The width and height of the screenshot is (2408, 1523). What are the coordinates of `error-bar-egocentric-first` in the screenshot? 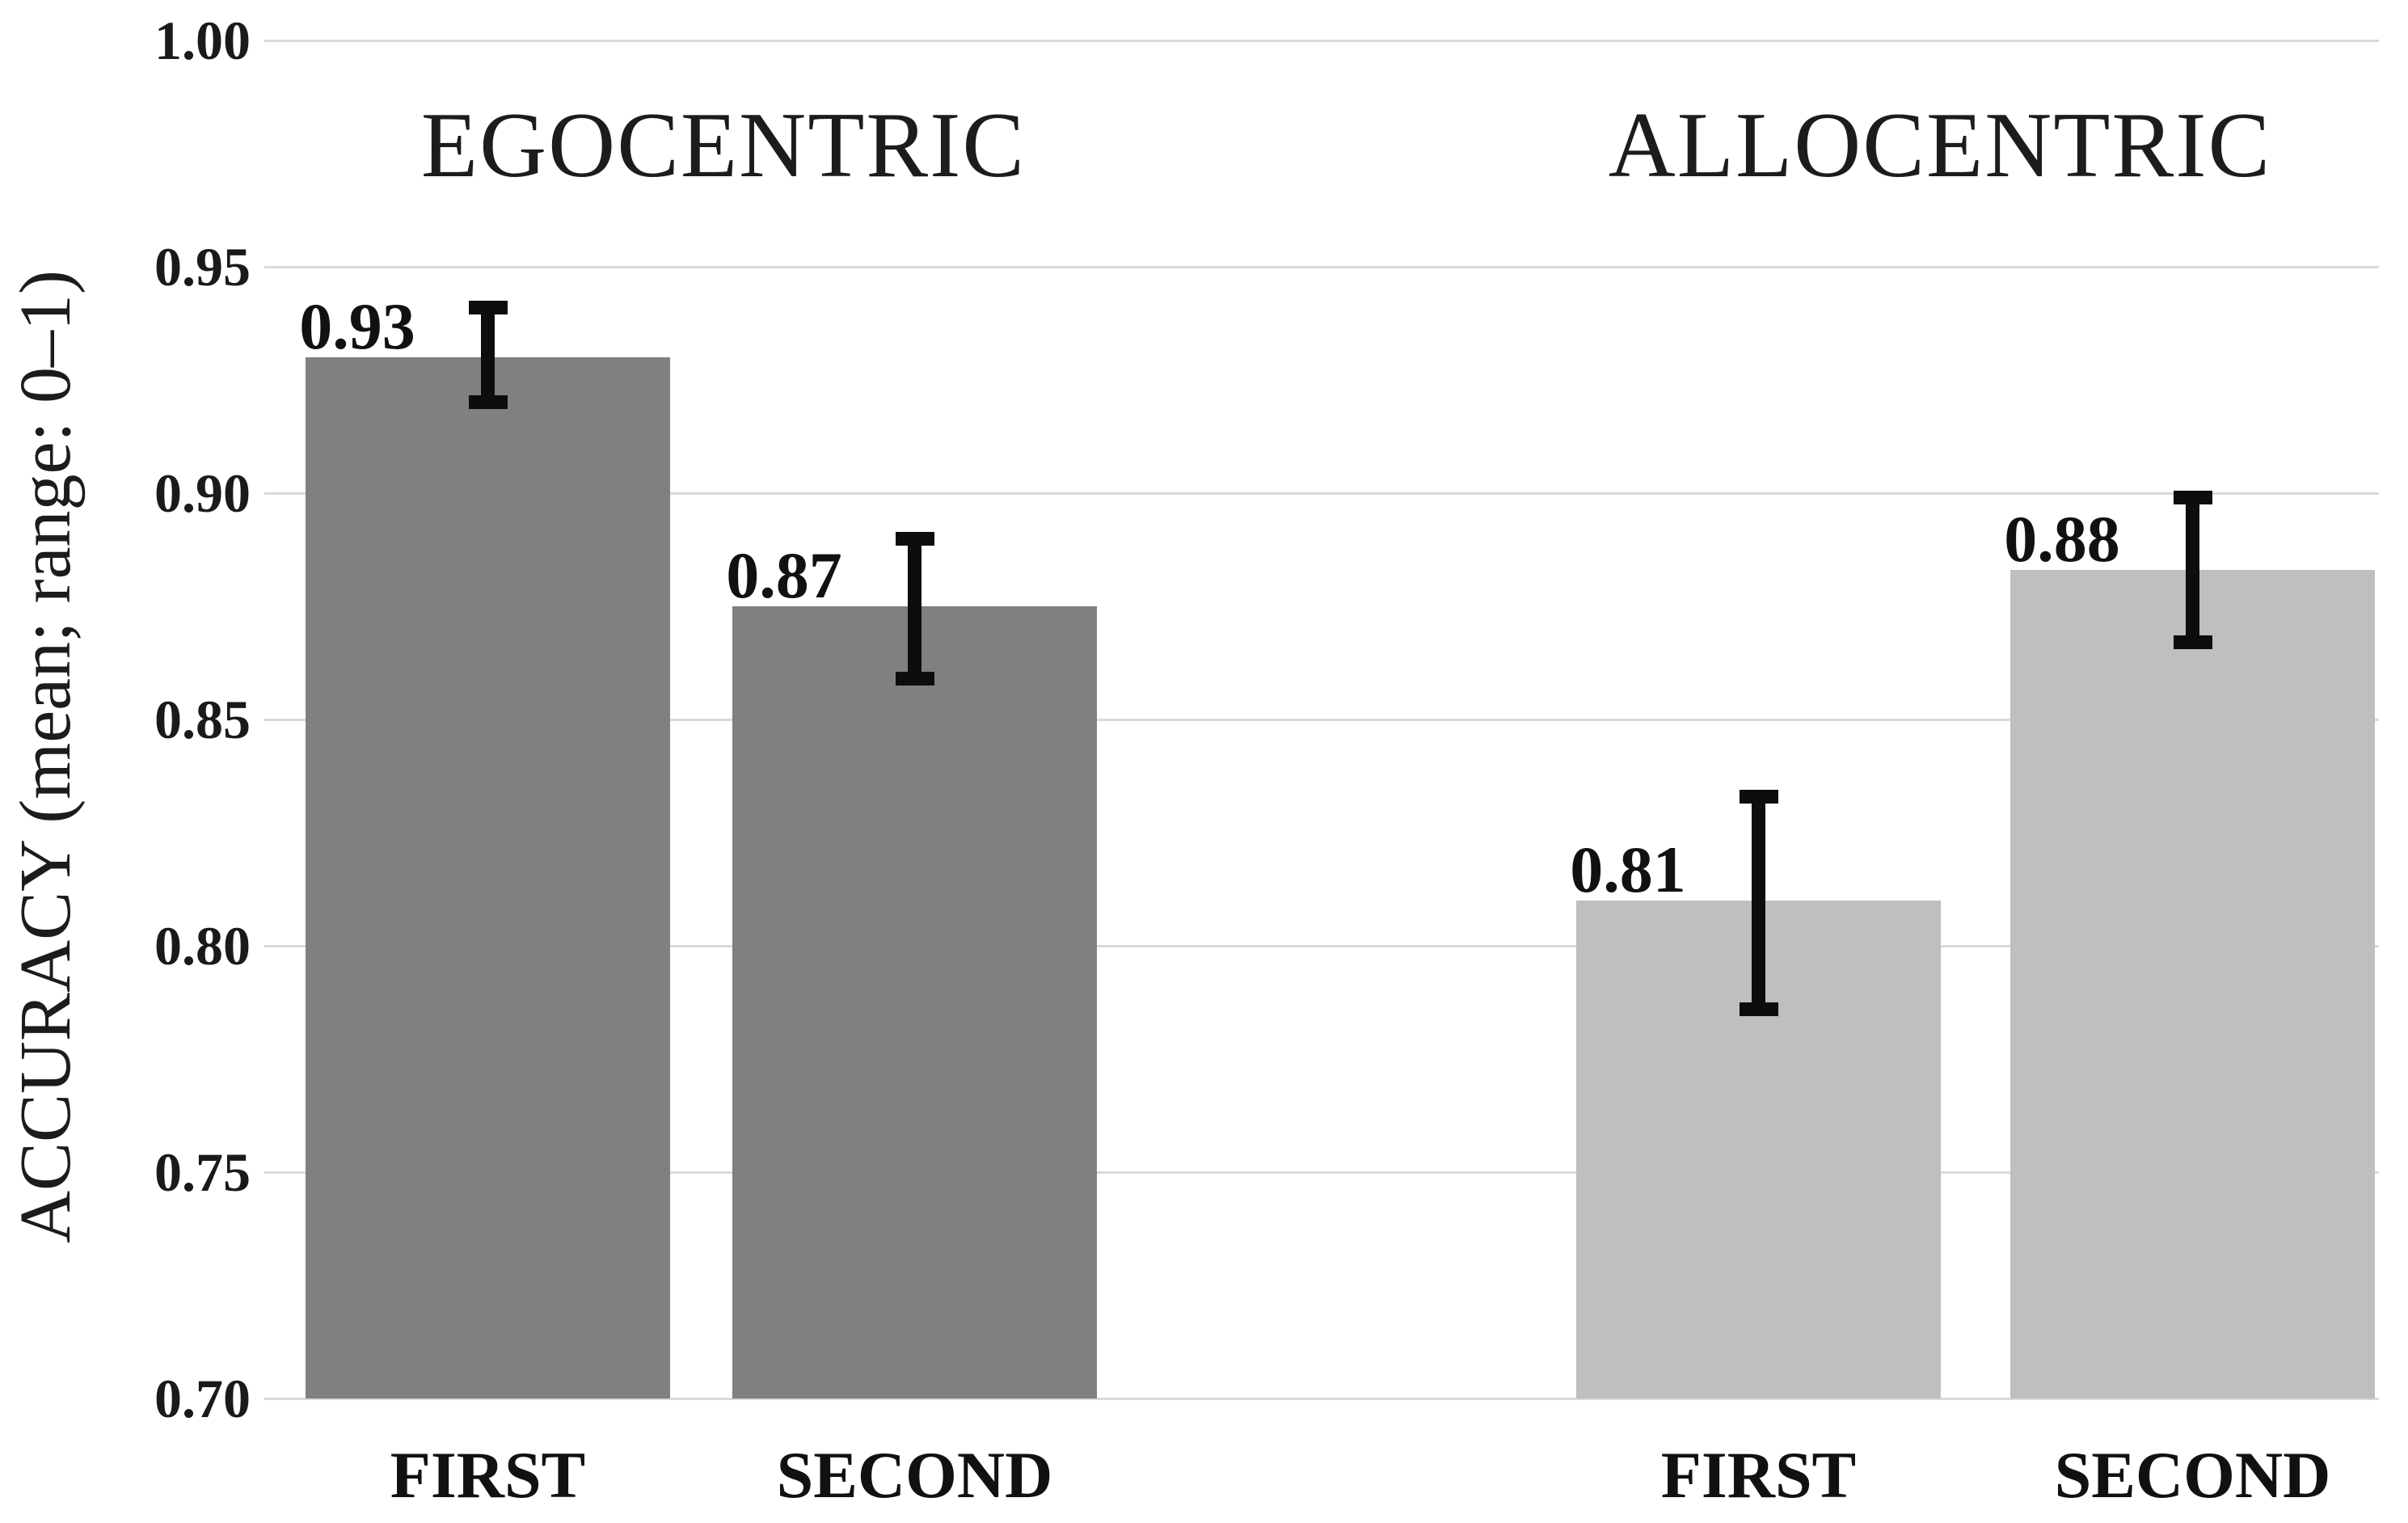 It's located at (488, 355).